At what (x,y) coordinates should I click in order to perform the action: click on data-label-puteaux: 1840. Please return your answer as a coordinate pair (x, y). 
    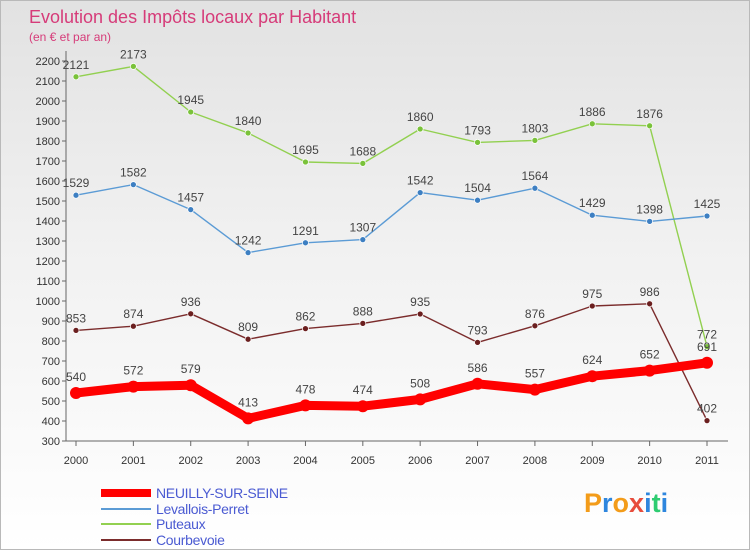
    Looking at the image, I should click on (248, 121).